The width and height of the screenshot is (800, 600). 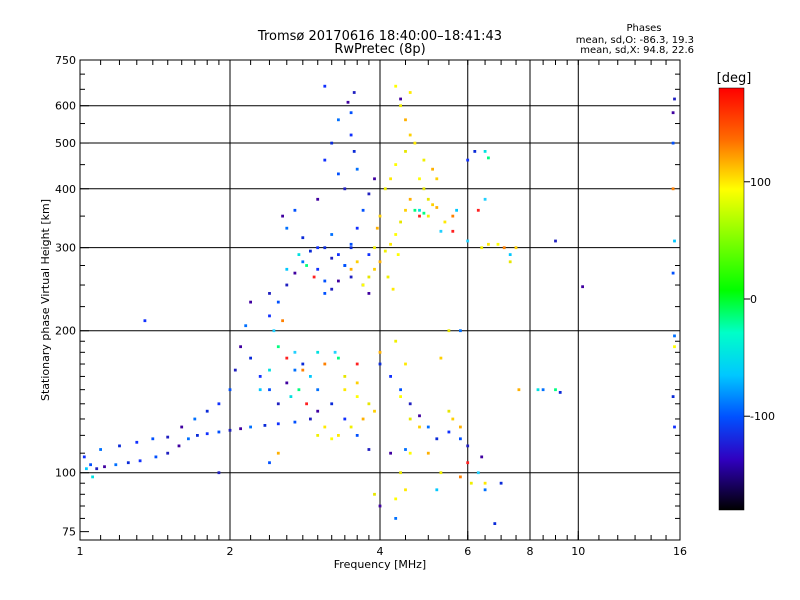 What do you see at coordinates (762, 416) in the screenshot?
I see `colorbar-tick-label--100: -100` at bounding box center [762, 416].